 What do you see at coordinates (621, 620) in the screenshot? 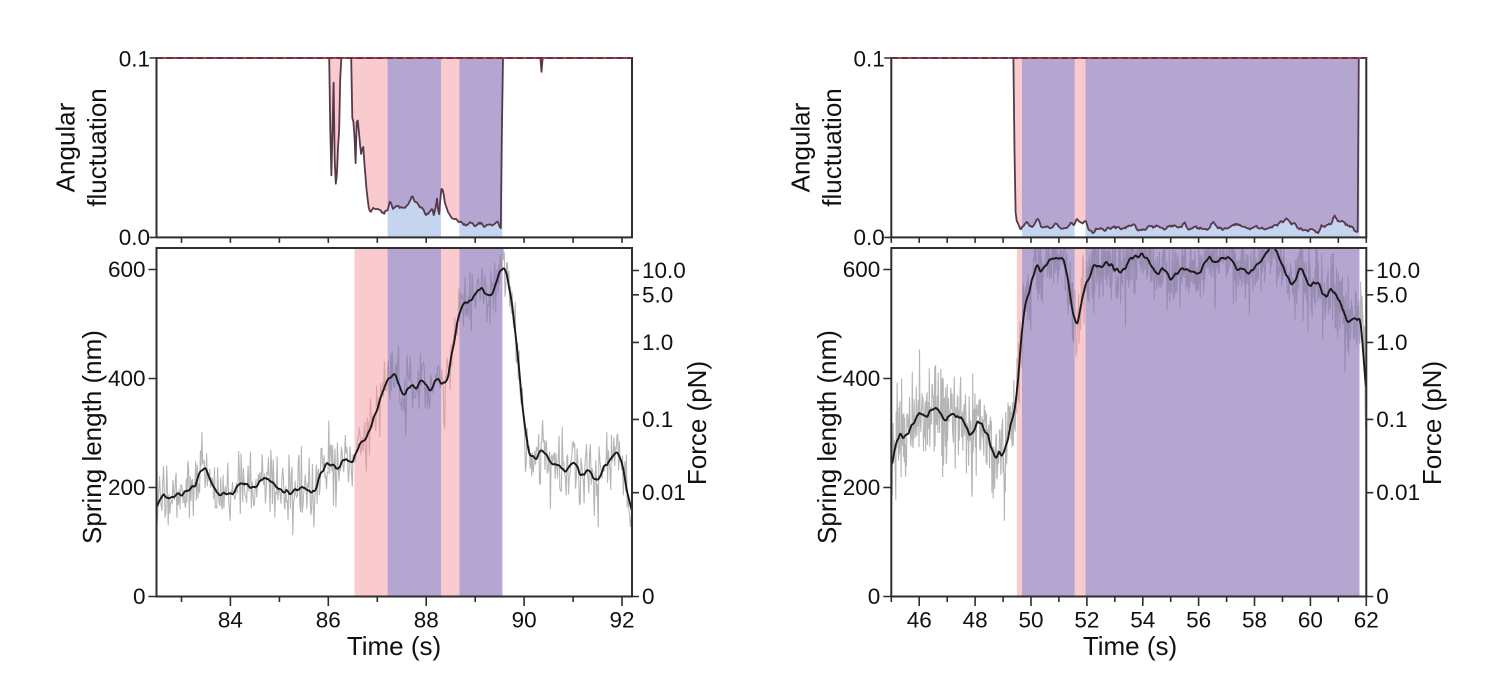
I see `svg-text: 92` at bounding box center [621, 620].